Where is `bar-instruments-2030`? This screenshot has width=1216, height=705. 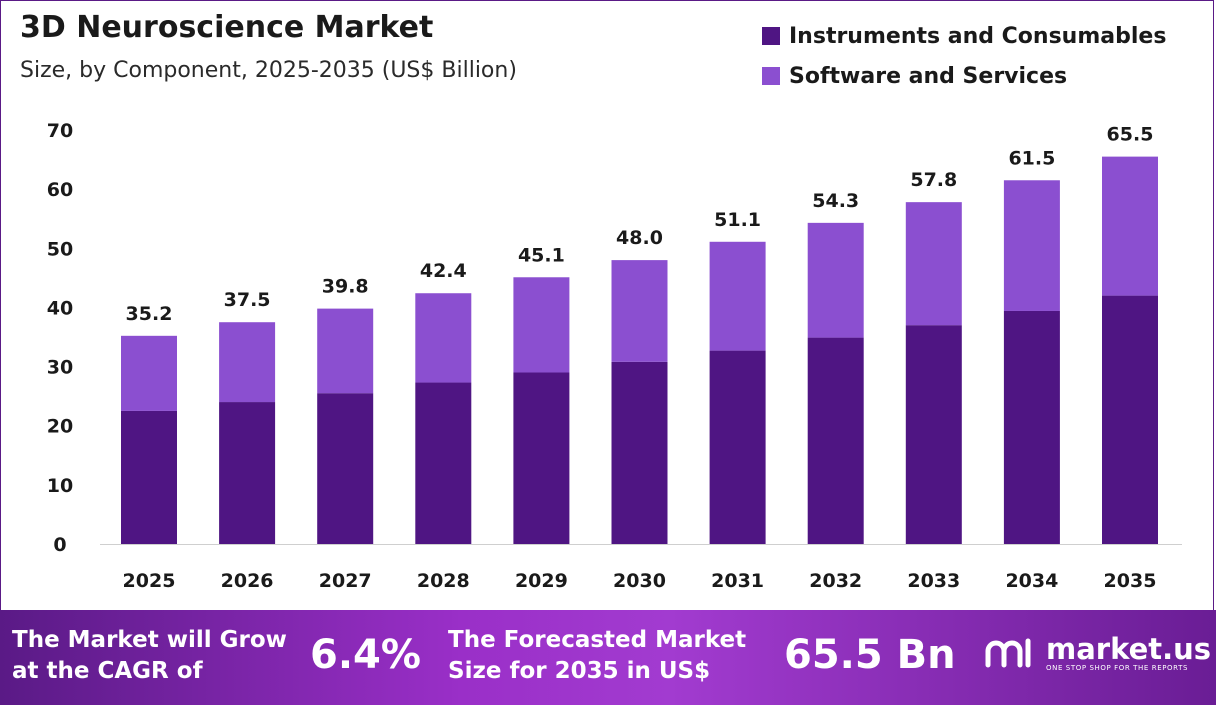 bar-instruments-2030 is located at coordinates (639, 452).